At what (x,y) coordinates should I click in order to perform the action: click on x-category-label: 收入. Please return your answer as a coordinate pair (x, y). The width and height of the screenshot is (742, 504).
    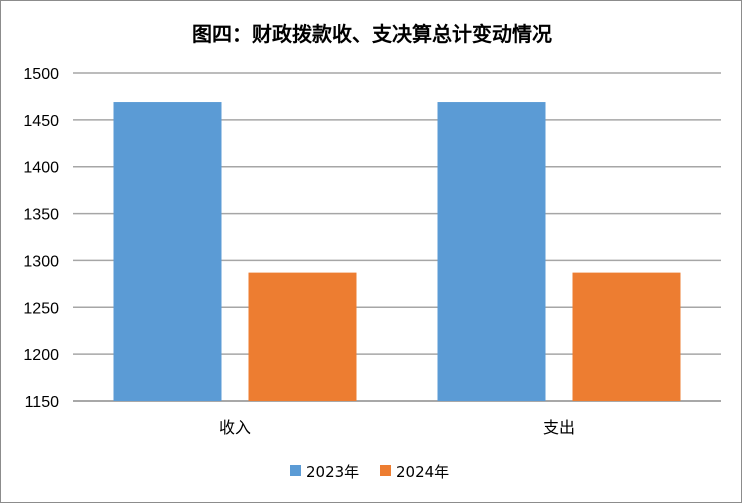
    Looking at the image, I should click on (235, 427).